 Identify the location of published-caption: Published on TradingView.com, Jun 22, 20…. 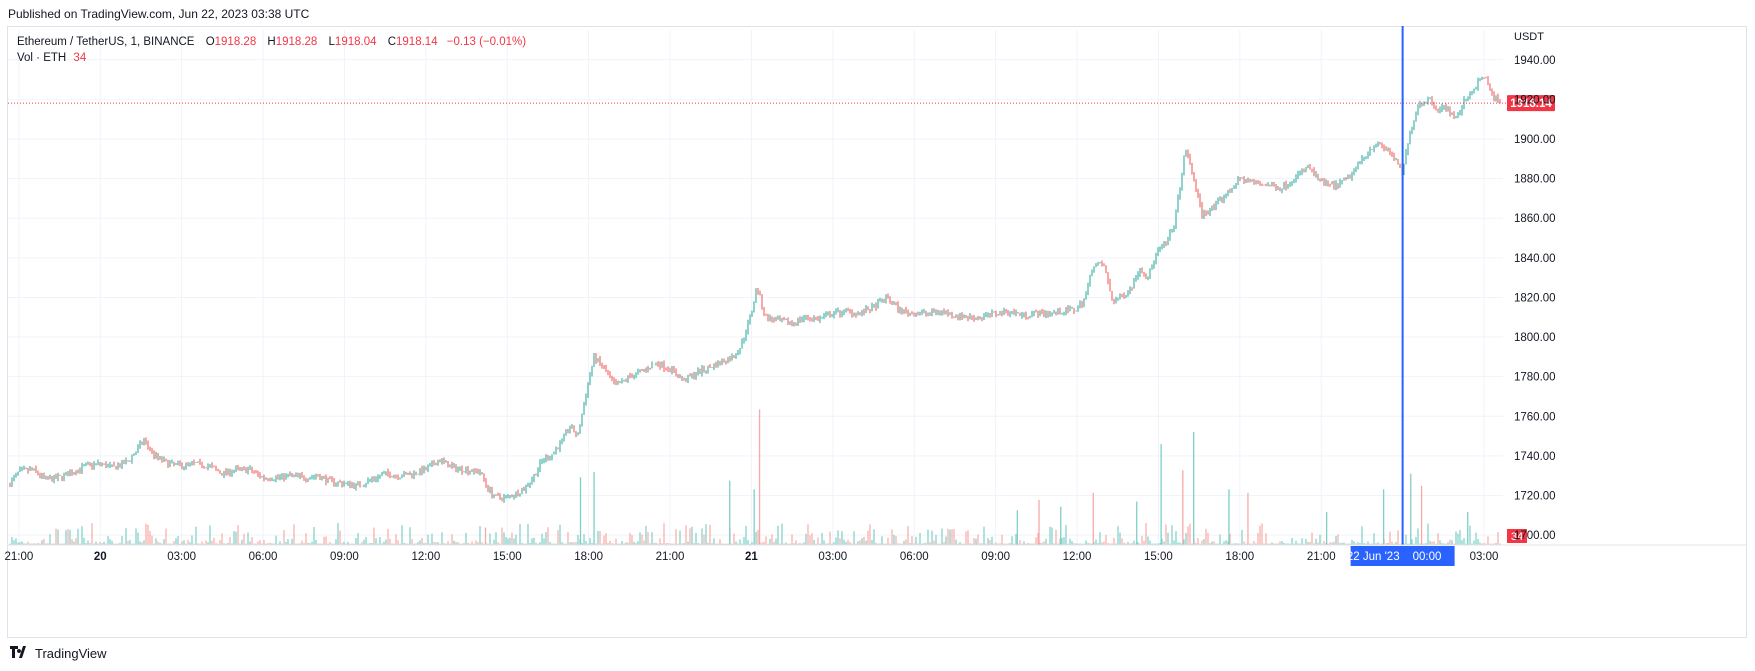
(159, 14).